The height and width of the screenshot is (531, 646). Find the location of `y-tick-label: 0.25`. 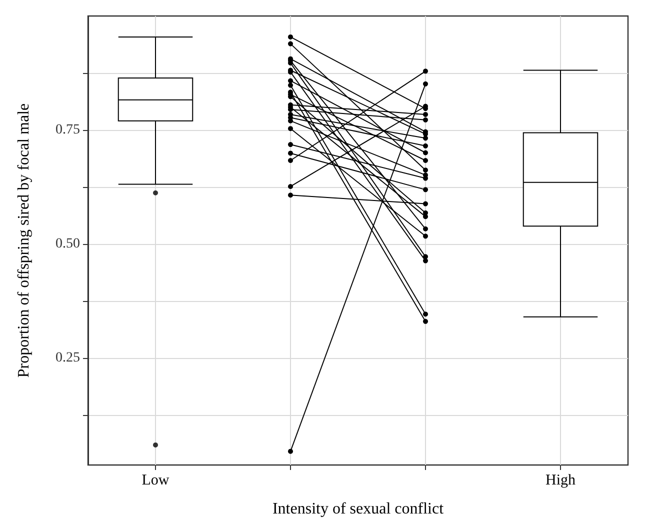

y-tick-label: 0.25 is located at coordinates (68, 358).